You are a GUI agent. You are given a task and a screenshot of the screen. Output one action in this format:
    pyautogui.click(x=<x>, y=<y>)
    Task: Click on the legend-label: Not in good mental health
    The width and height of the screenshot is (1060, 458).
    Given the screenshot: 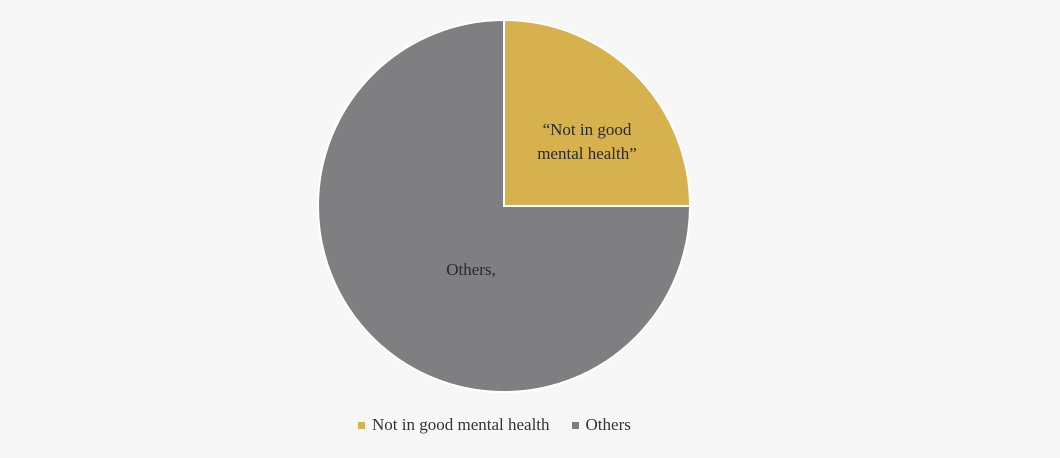 What is the action you would take?
    pyautogui.click(x=461, y=424)
    